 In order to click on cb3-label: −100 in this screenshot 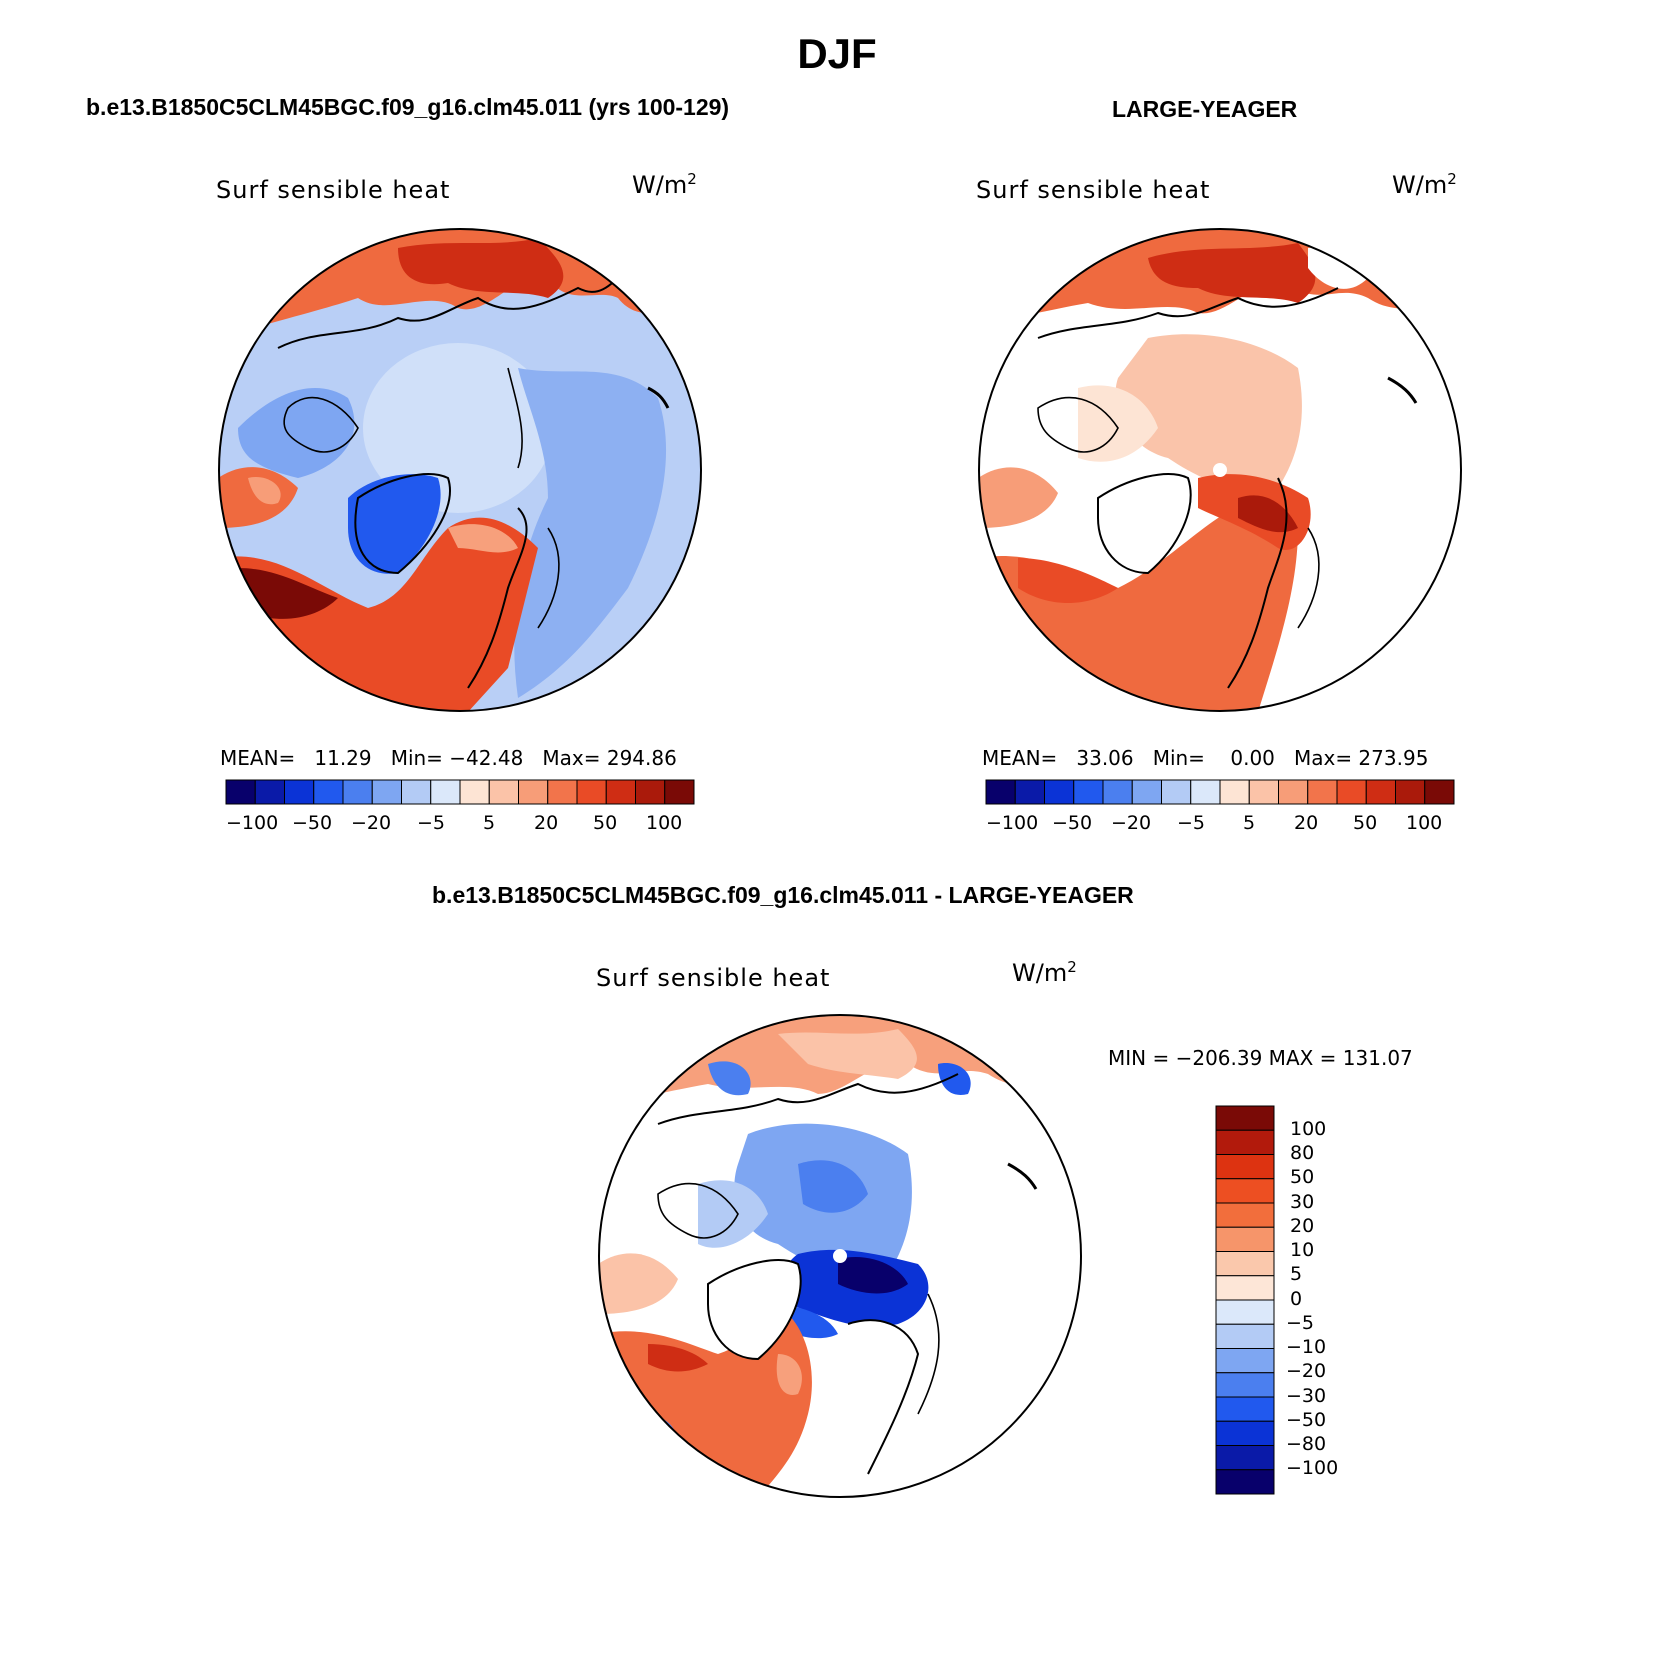, I will do `click(1312, 1468)`.